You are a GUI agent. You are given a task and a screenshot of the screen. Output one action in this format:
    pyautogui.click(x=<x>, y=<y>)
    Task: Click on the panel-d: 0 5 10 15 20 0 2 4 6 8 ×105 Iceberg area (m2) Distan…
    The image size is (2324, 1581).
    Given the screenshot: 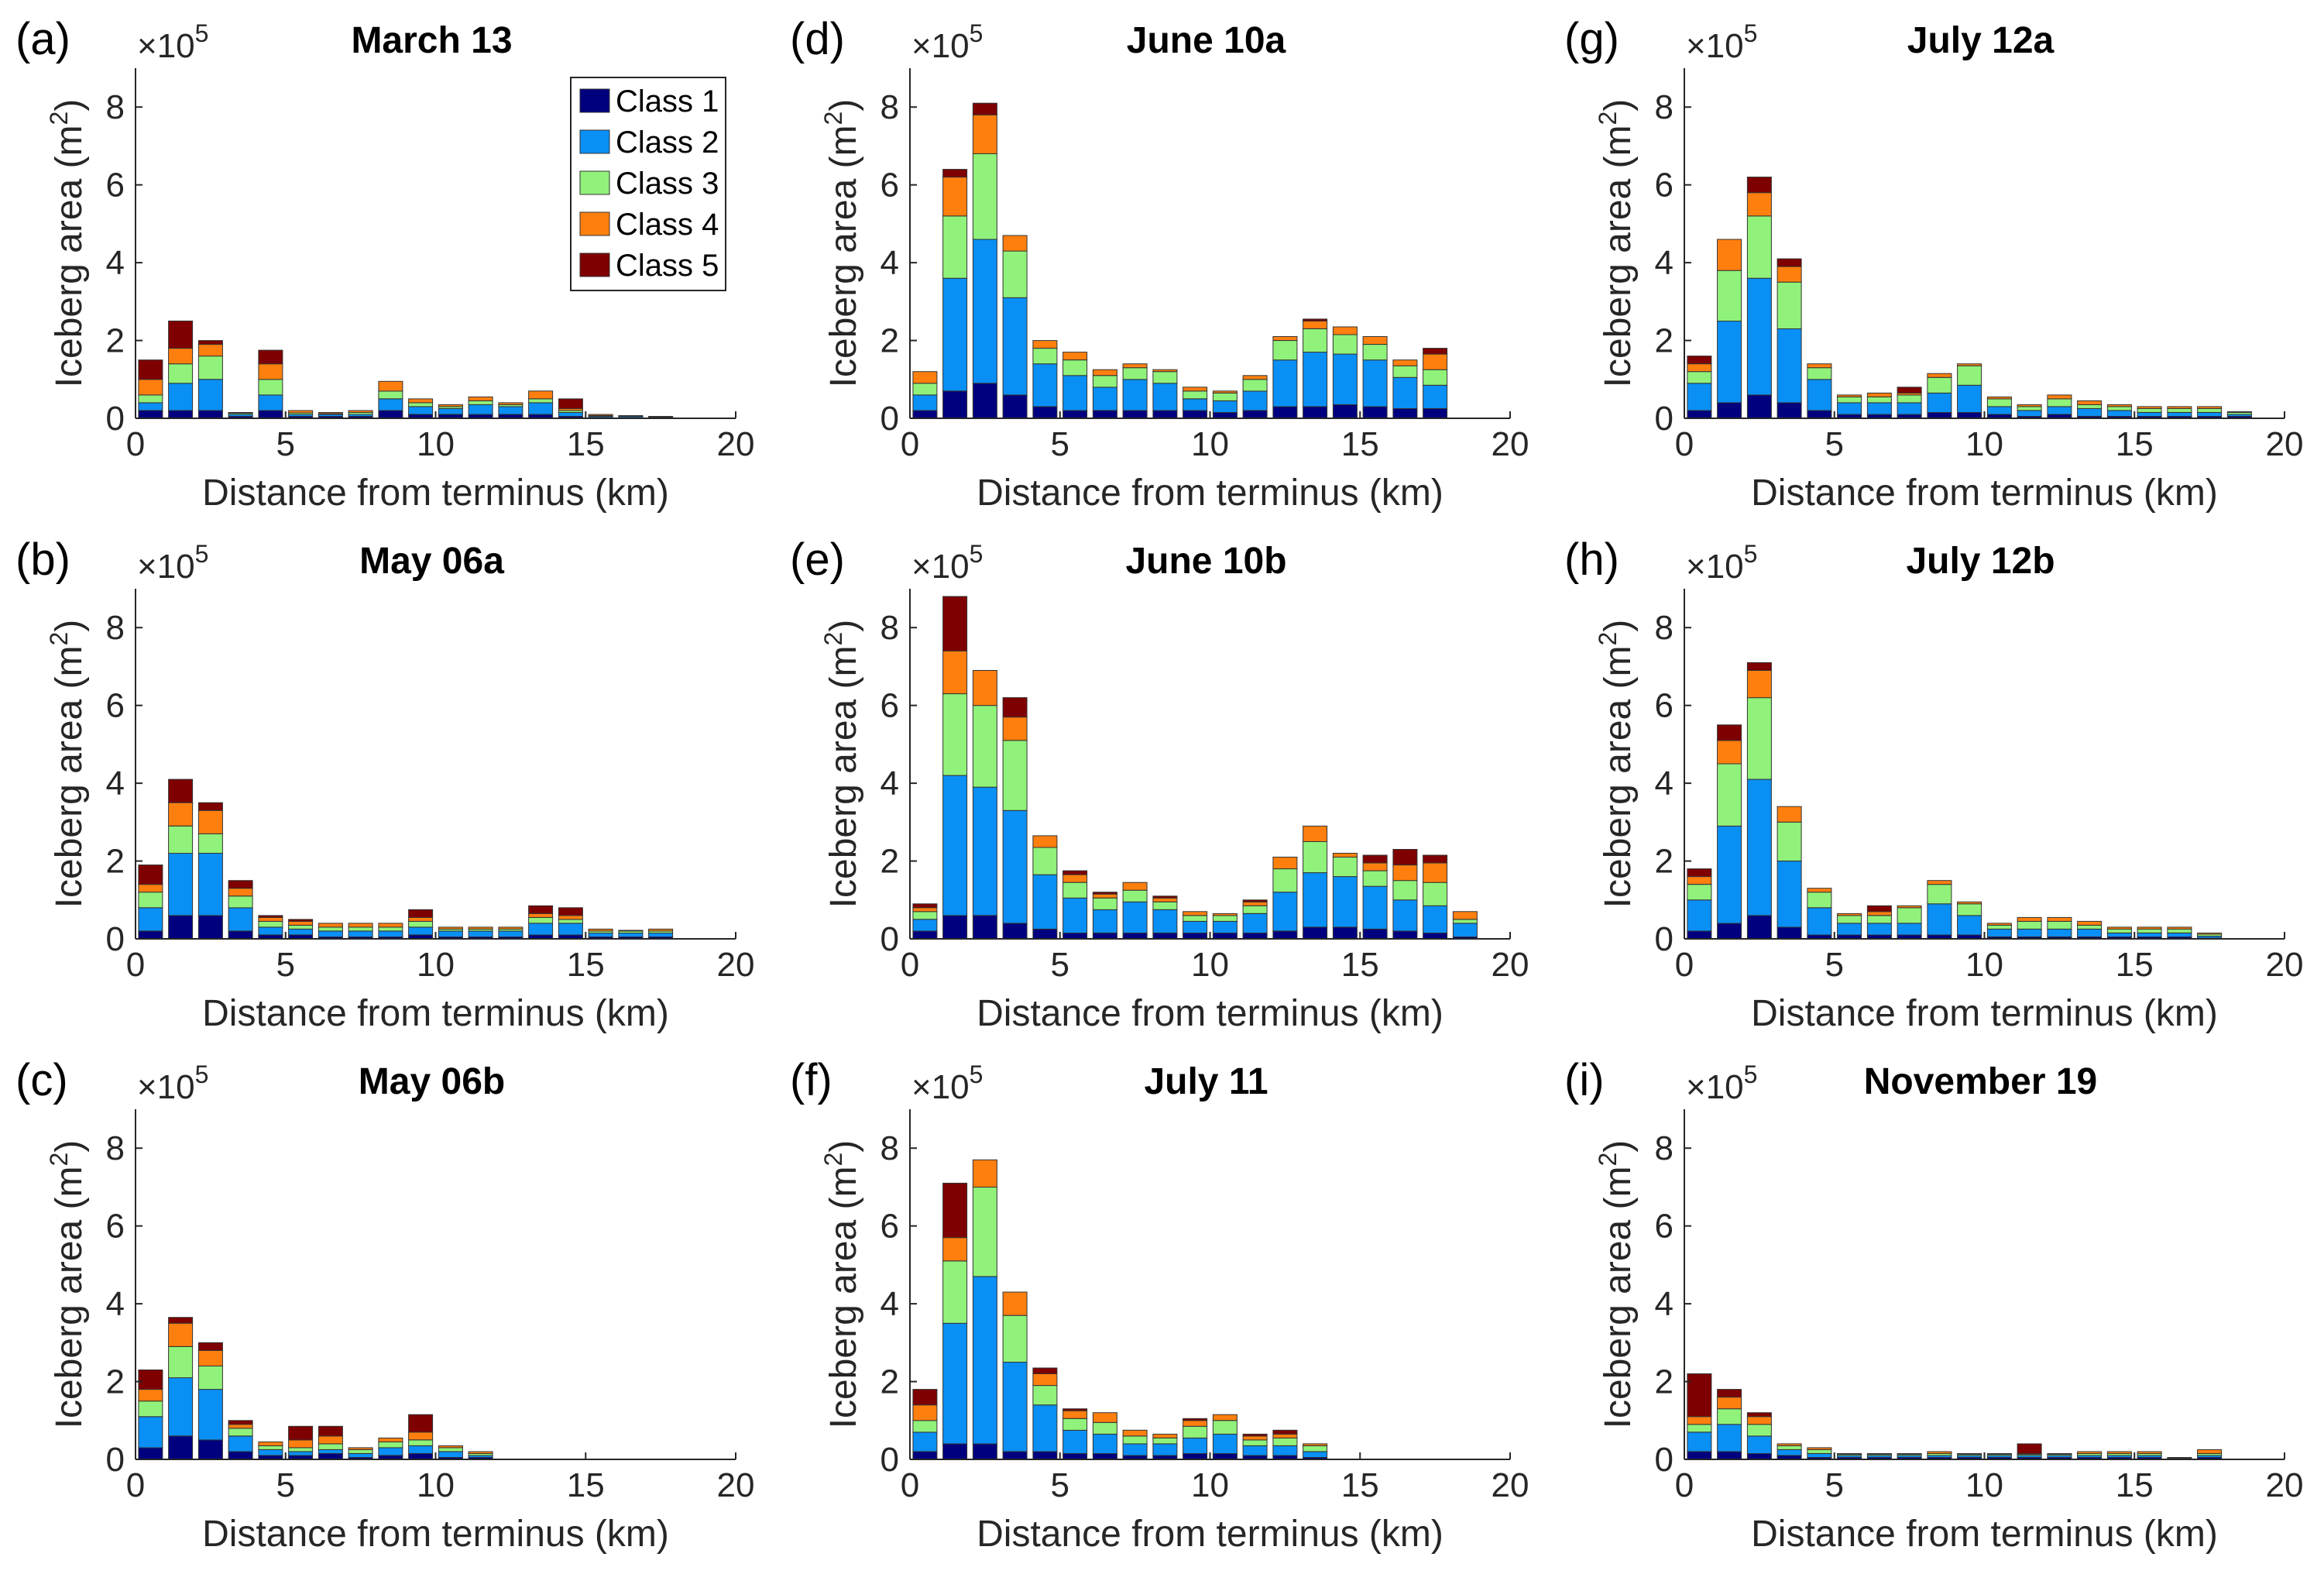 What is the action you would take?
    pyautogui.click(x=1159, y=264)
    